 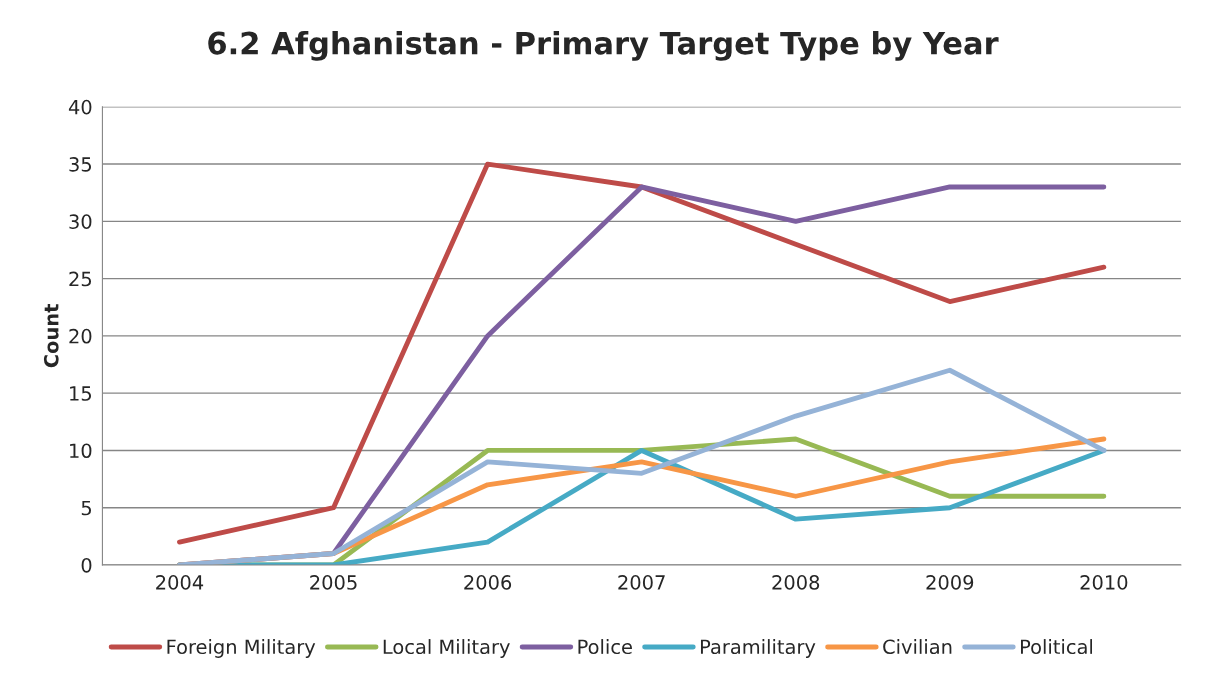 I want to click on x-tick-label: 2009, so click(x=950, y=582).